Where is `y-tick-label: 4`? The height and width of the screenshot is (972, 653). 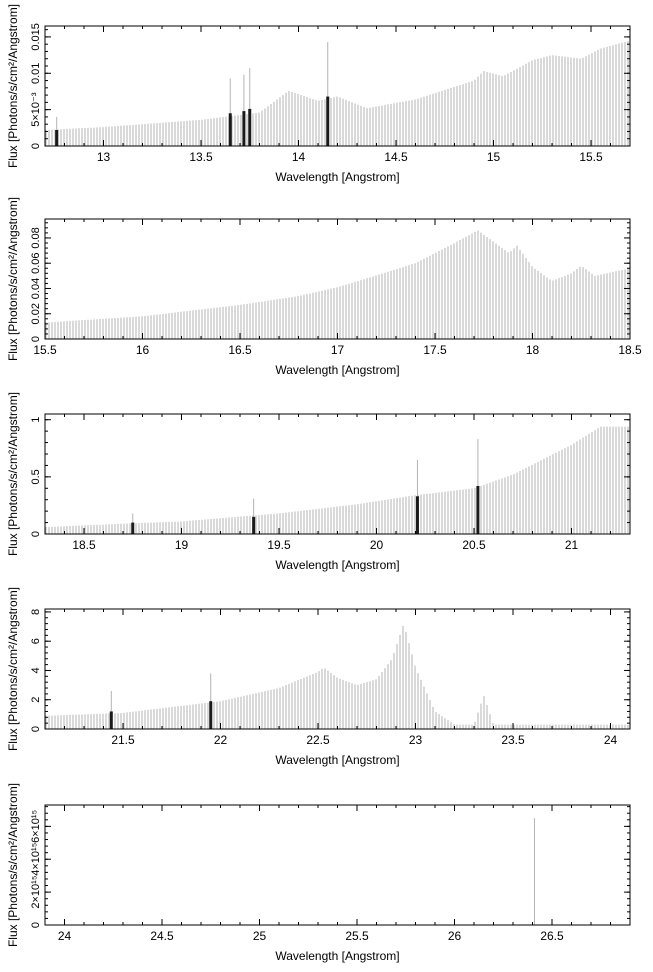 y-tick-label: 4 is located at coordinates (36, 670).